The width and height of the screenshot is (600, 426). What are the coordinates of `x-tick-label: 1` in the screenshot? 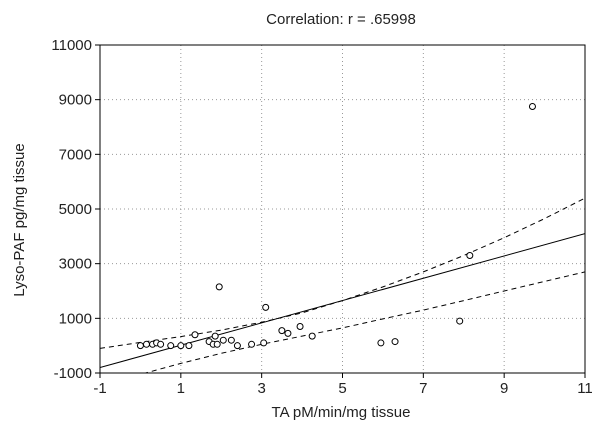 It's located at (181, 388).